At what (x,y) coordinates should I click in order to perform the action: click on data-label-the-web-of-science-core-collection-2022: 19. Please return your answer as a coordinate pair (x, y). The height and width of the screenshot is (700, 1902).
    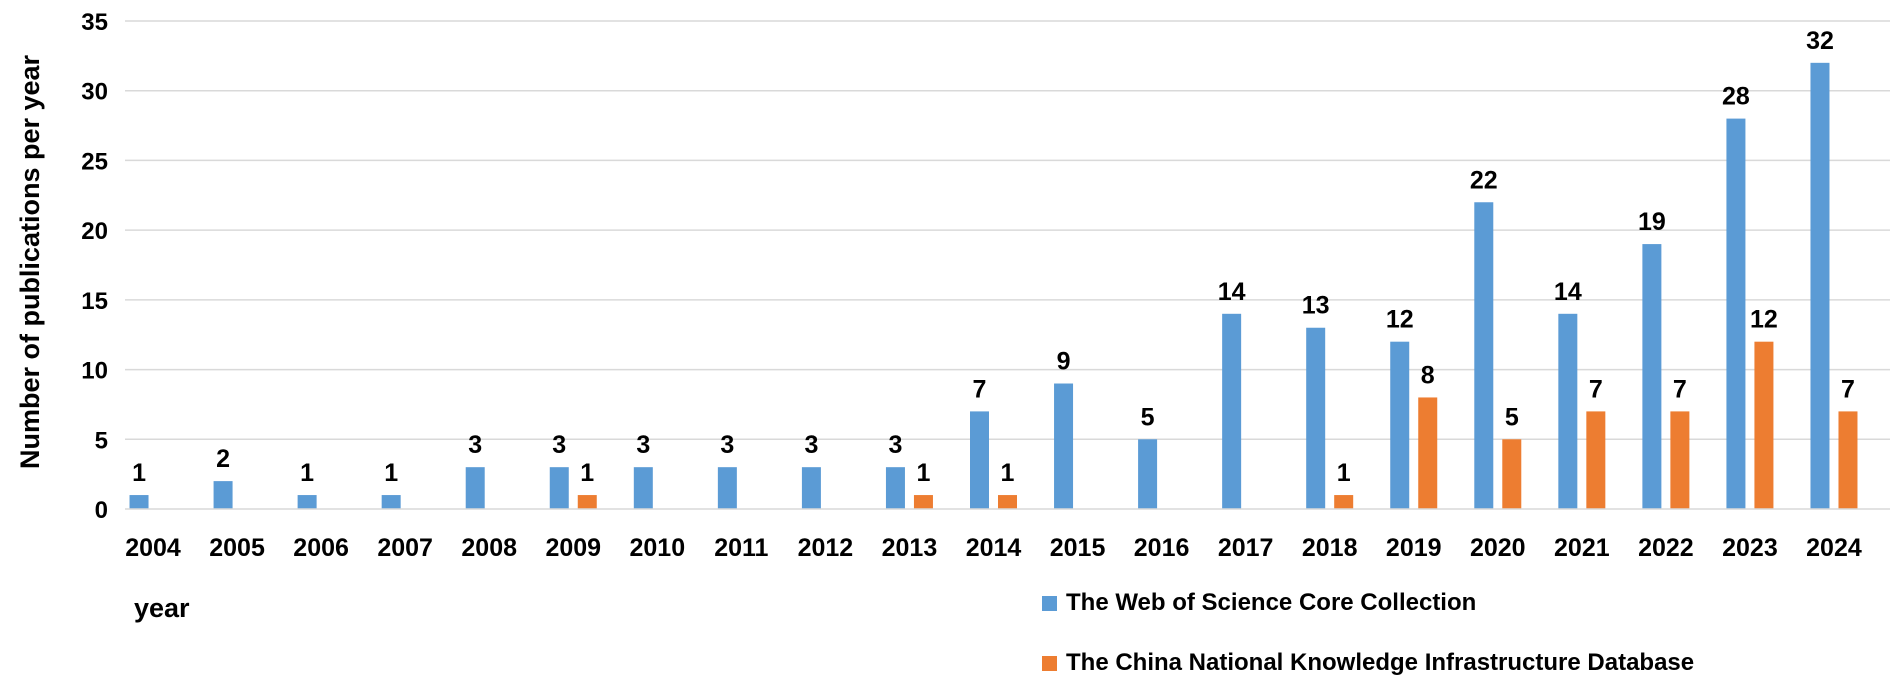
    Looking at the image, I should click on (1652, 222).